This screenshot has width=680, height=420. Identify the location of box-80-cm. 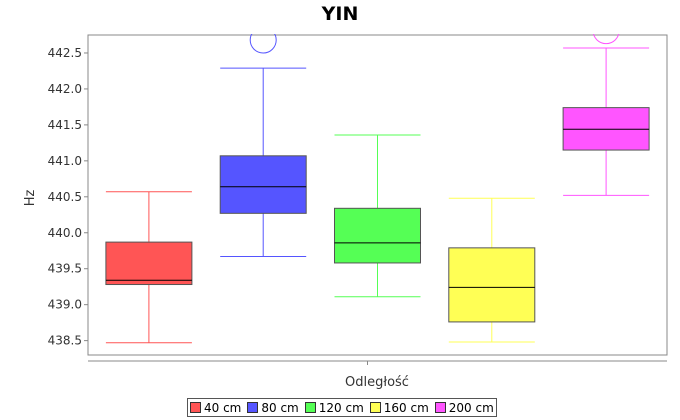
(263, 184).